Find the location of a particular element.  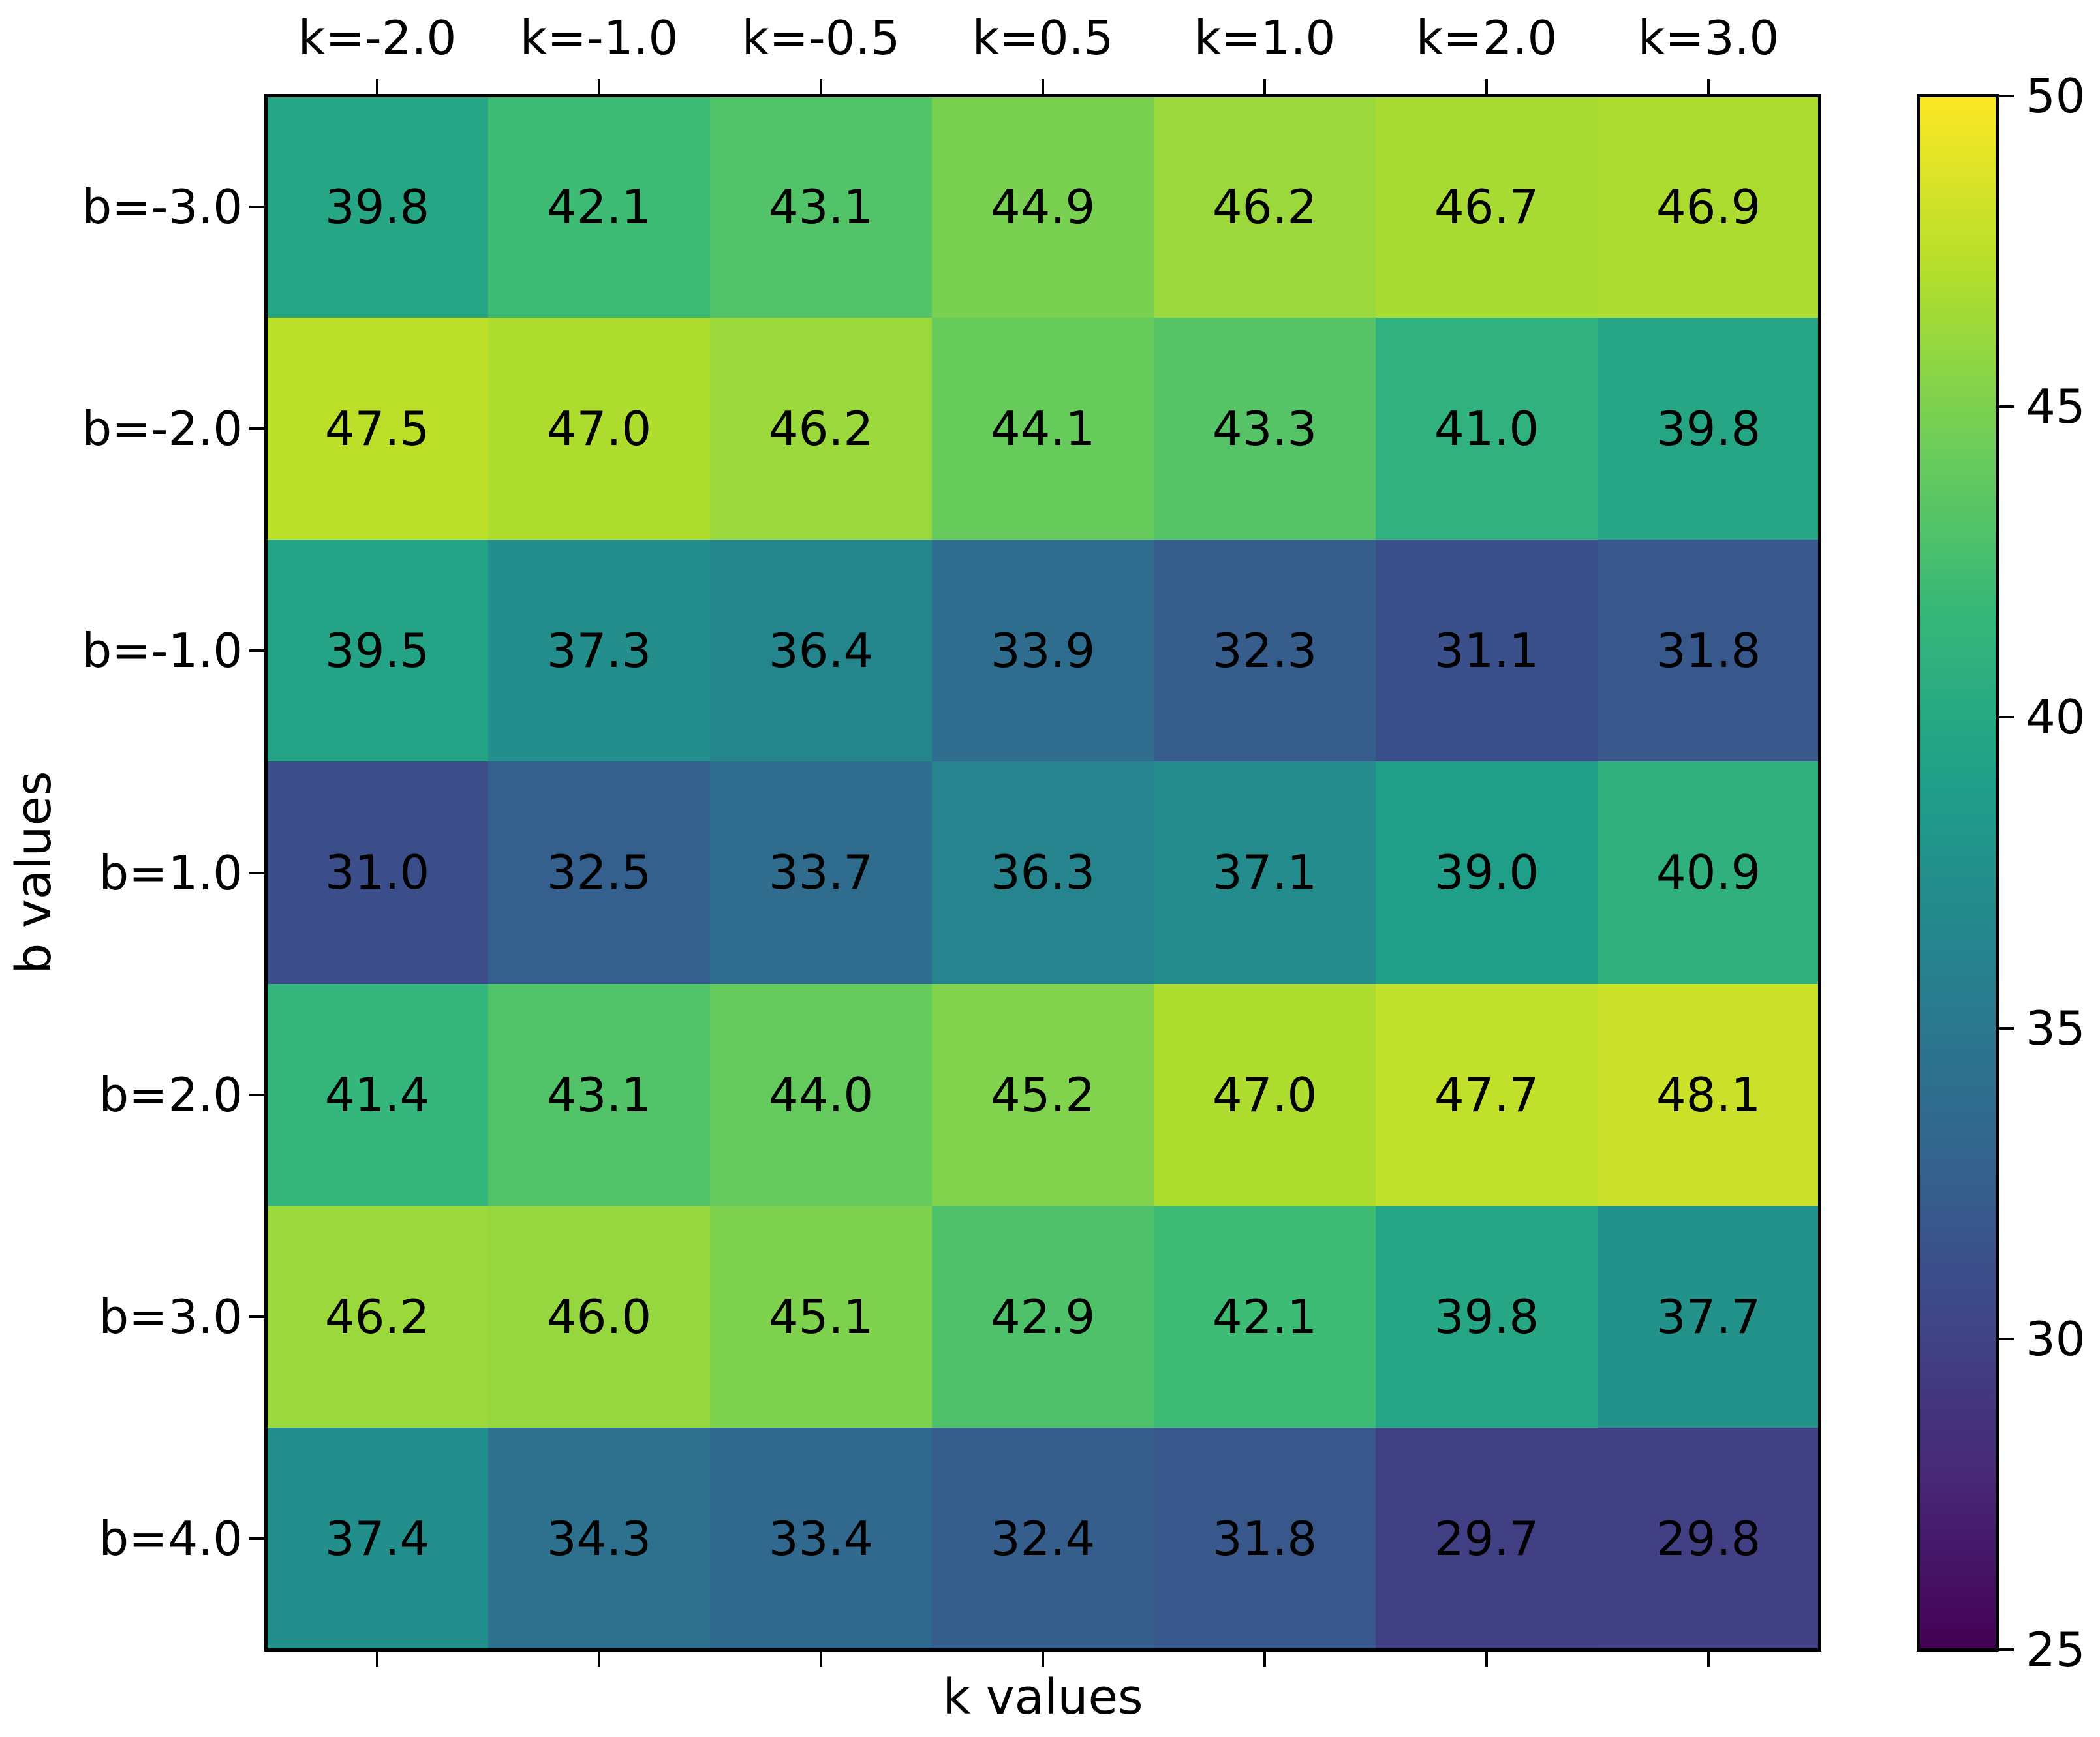

cell-value-label: 33.4 is located at coordinates (821, 1538).